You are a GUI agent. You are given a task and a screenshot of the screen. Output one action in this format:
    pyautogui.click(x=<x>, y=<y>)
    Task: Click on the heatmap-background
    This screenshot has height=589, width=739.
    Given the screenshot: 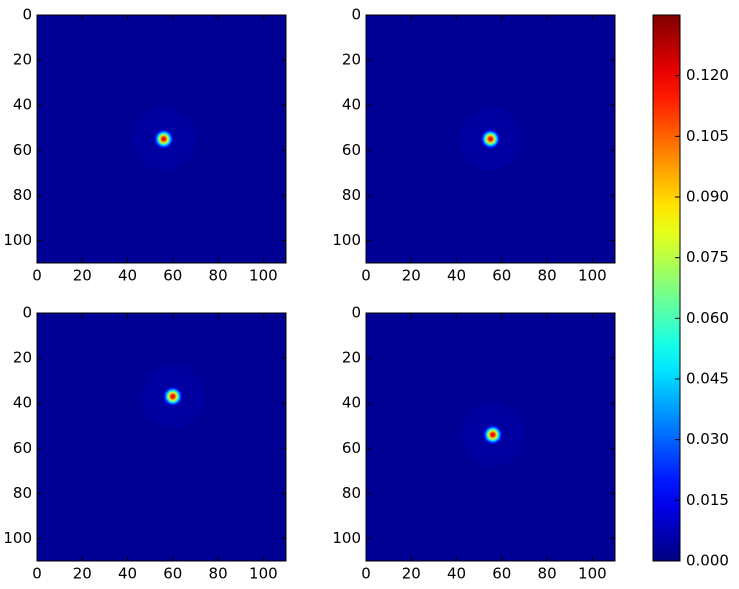 What is the action you would take?
    pyautogui.click(x=161, y=437)
    